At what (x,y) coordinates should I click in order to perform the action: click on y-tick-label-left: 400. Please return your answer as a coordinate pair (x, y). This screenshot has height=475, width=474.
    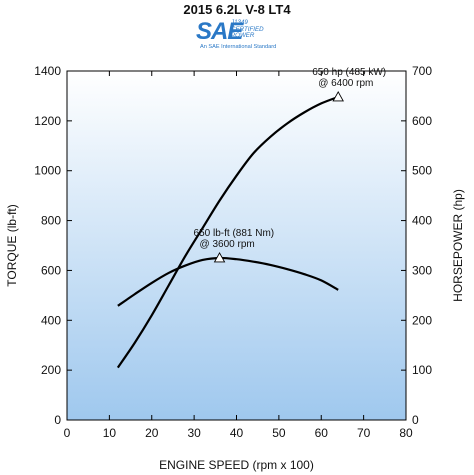
    Looking at the image, I should click on (51, 320).